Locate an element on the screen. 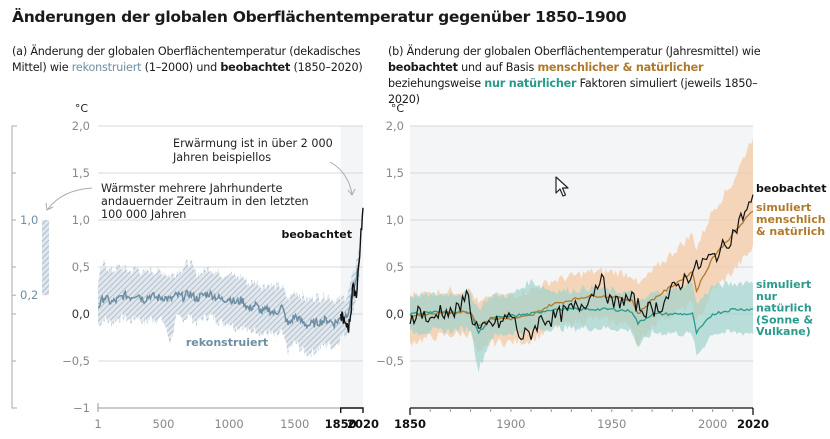  anthro-natural-line is located at coordinates (581, 268).